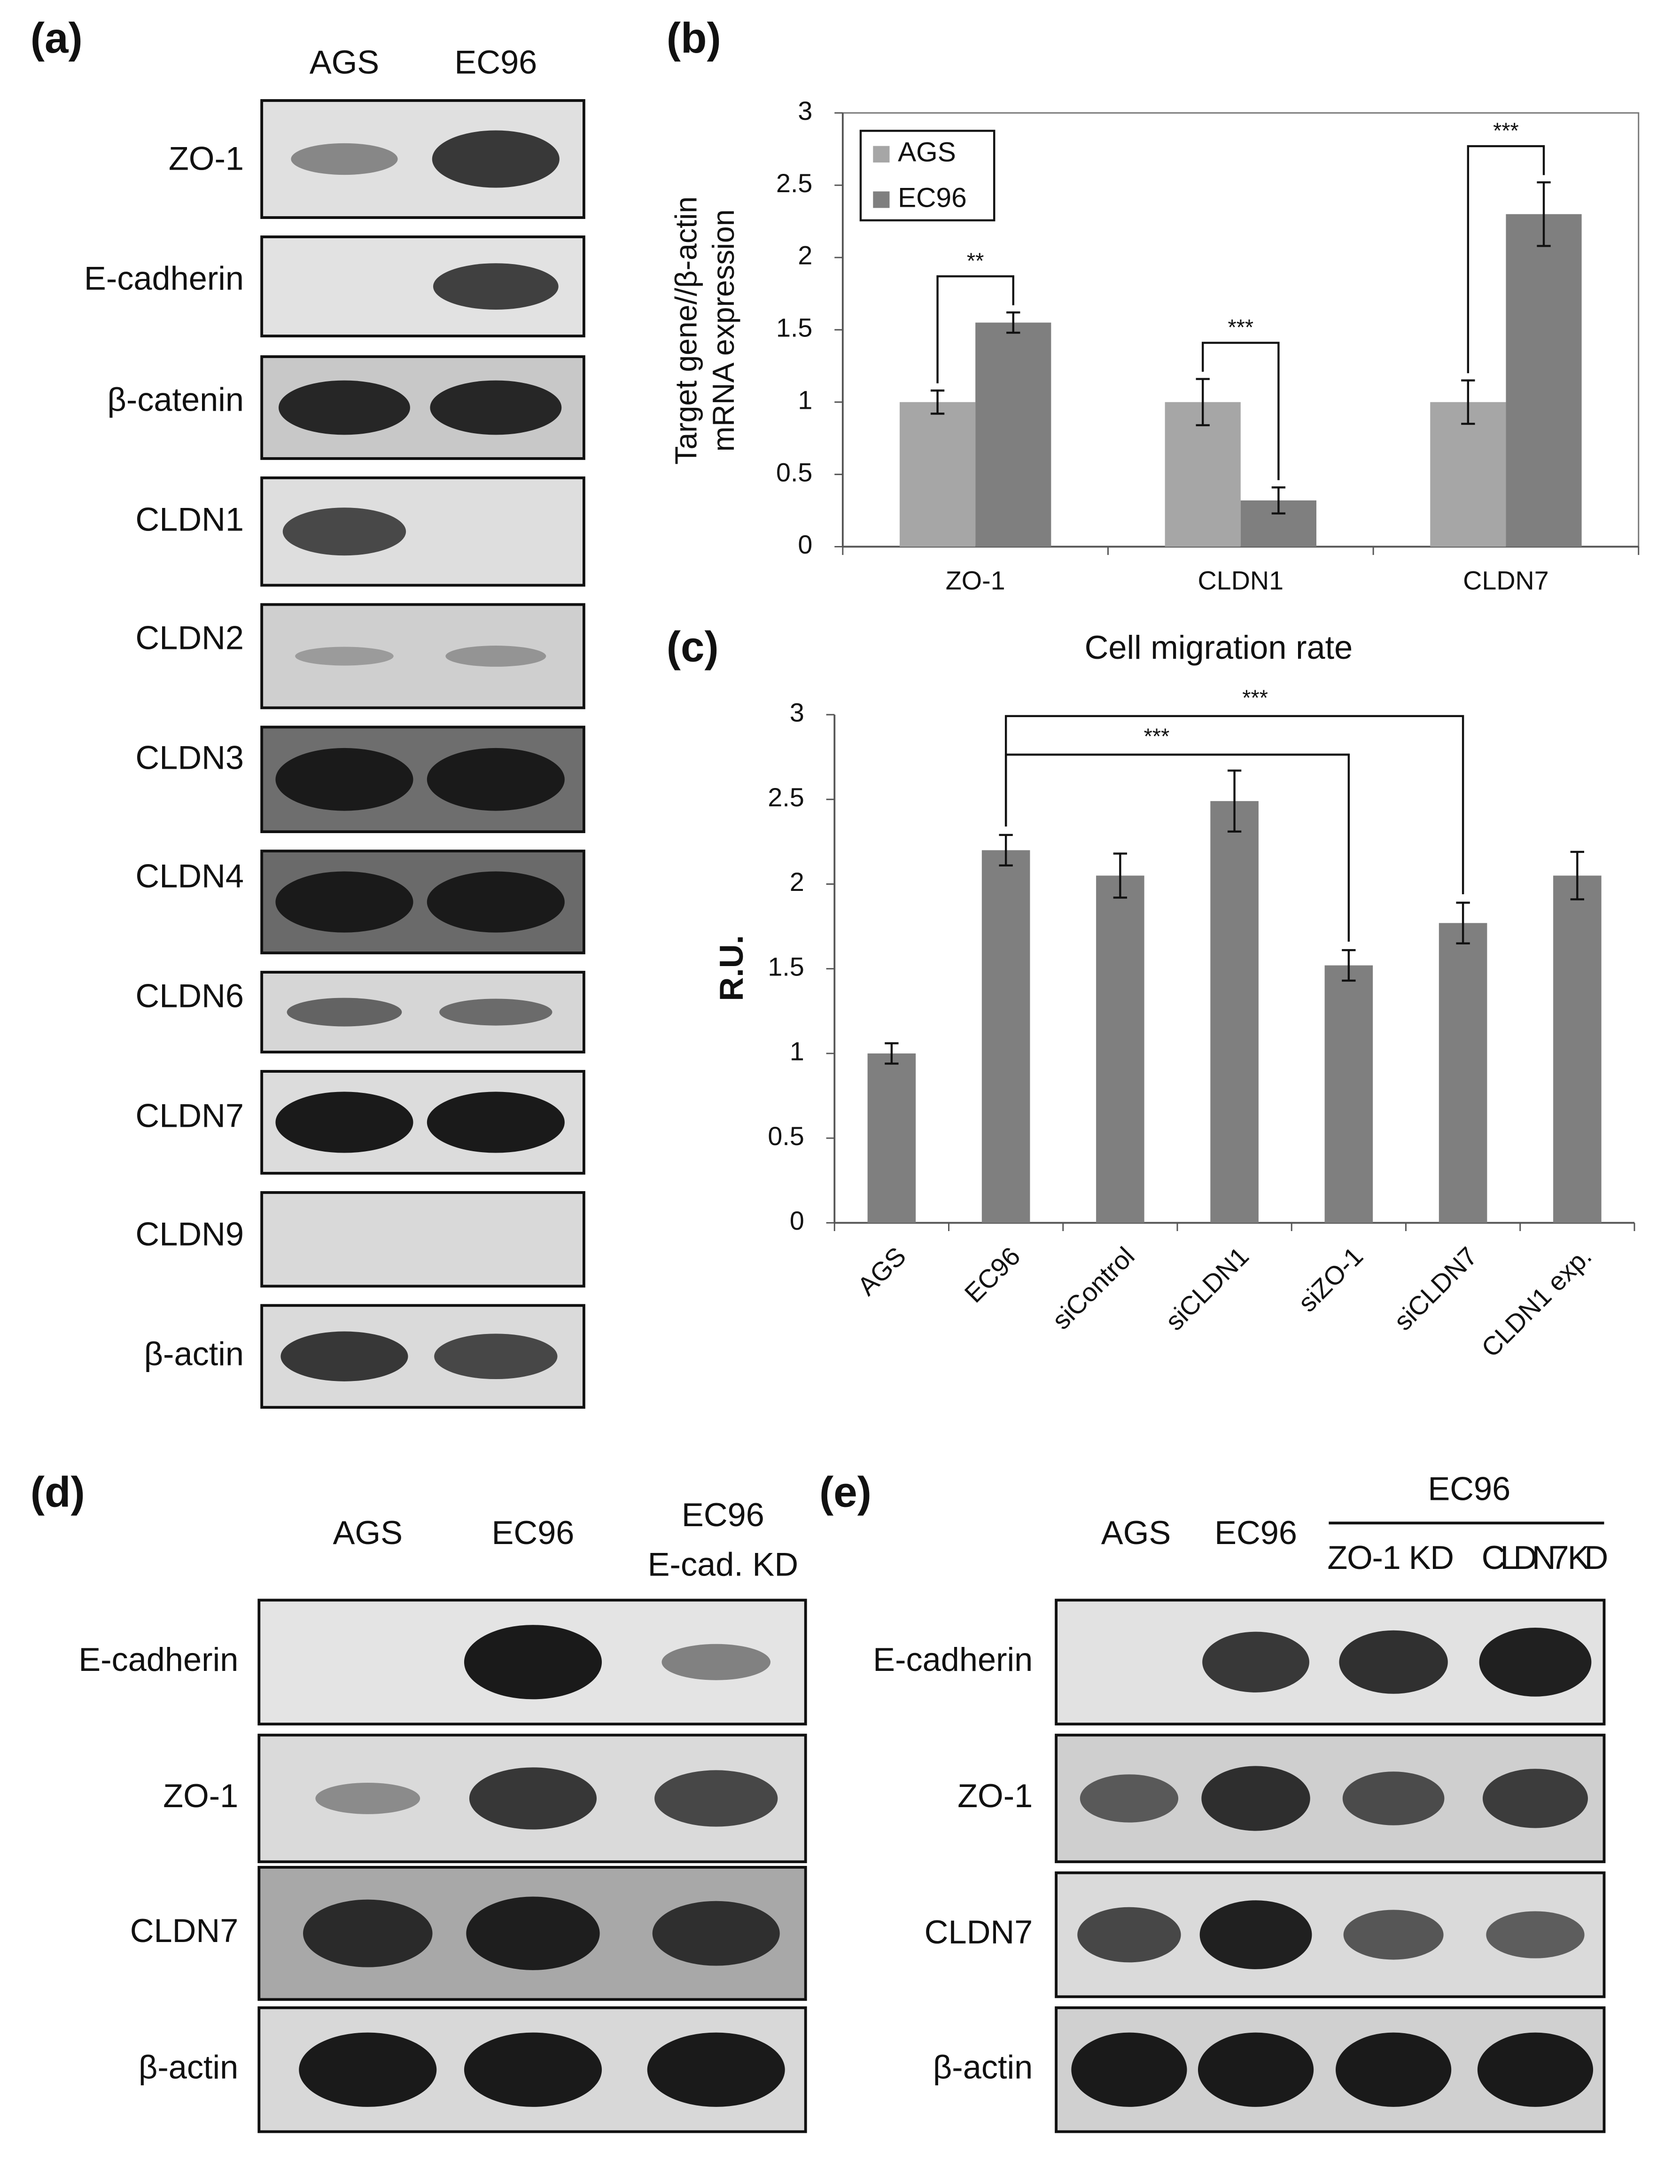  I want to click on row-label: CLDN3, so click(189, 757).